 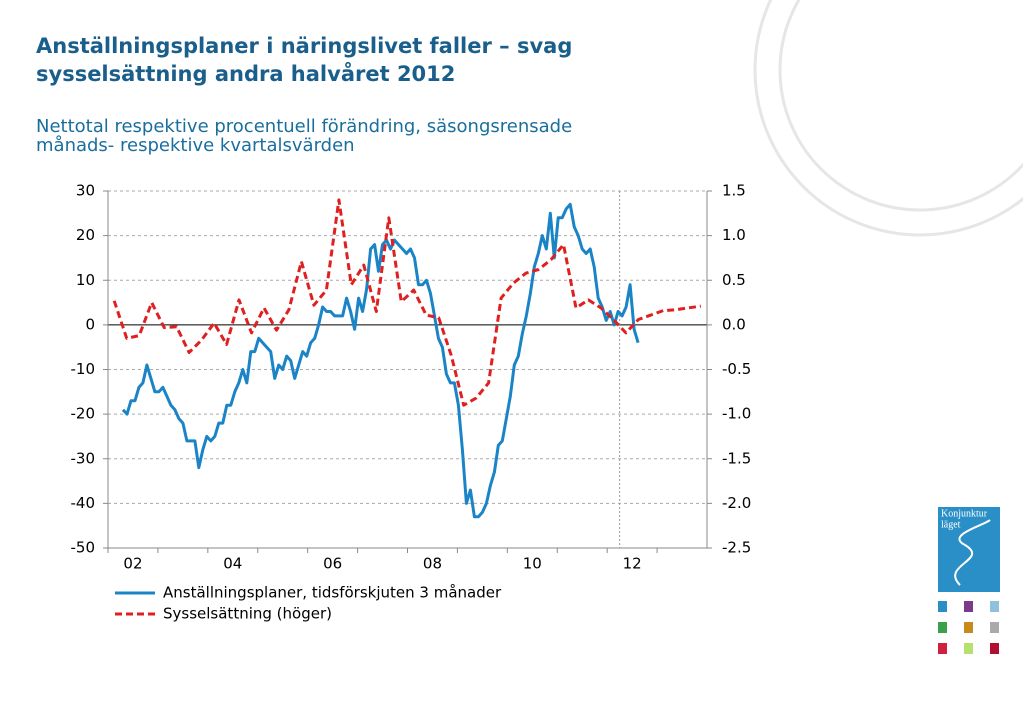 I want to click on chart-title: sysselsättning andra halvåret 2012, so click(x=245, y=73).